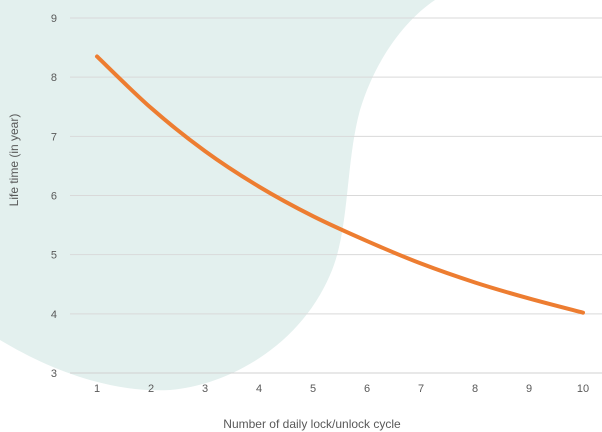 This screenshot has height=432, width=602. Describe the element at coordinates (341, 389) in the screenshot. I see `x-tick-labels: 1 2 3 4 5 6 7 8 9 10` at that location.